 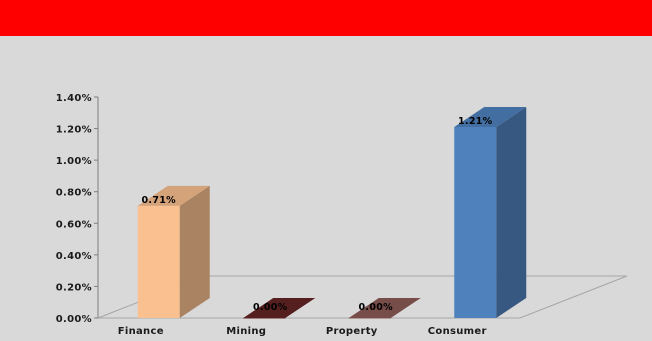 What do you see at coordinates (457, 331) in the screenshot?
I see `x-tick-label: Consumer` at bounding box center [457, 331].